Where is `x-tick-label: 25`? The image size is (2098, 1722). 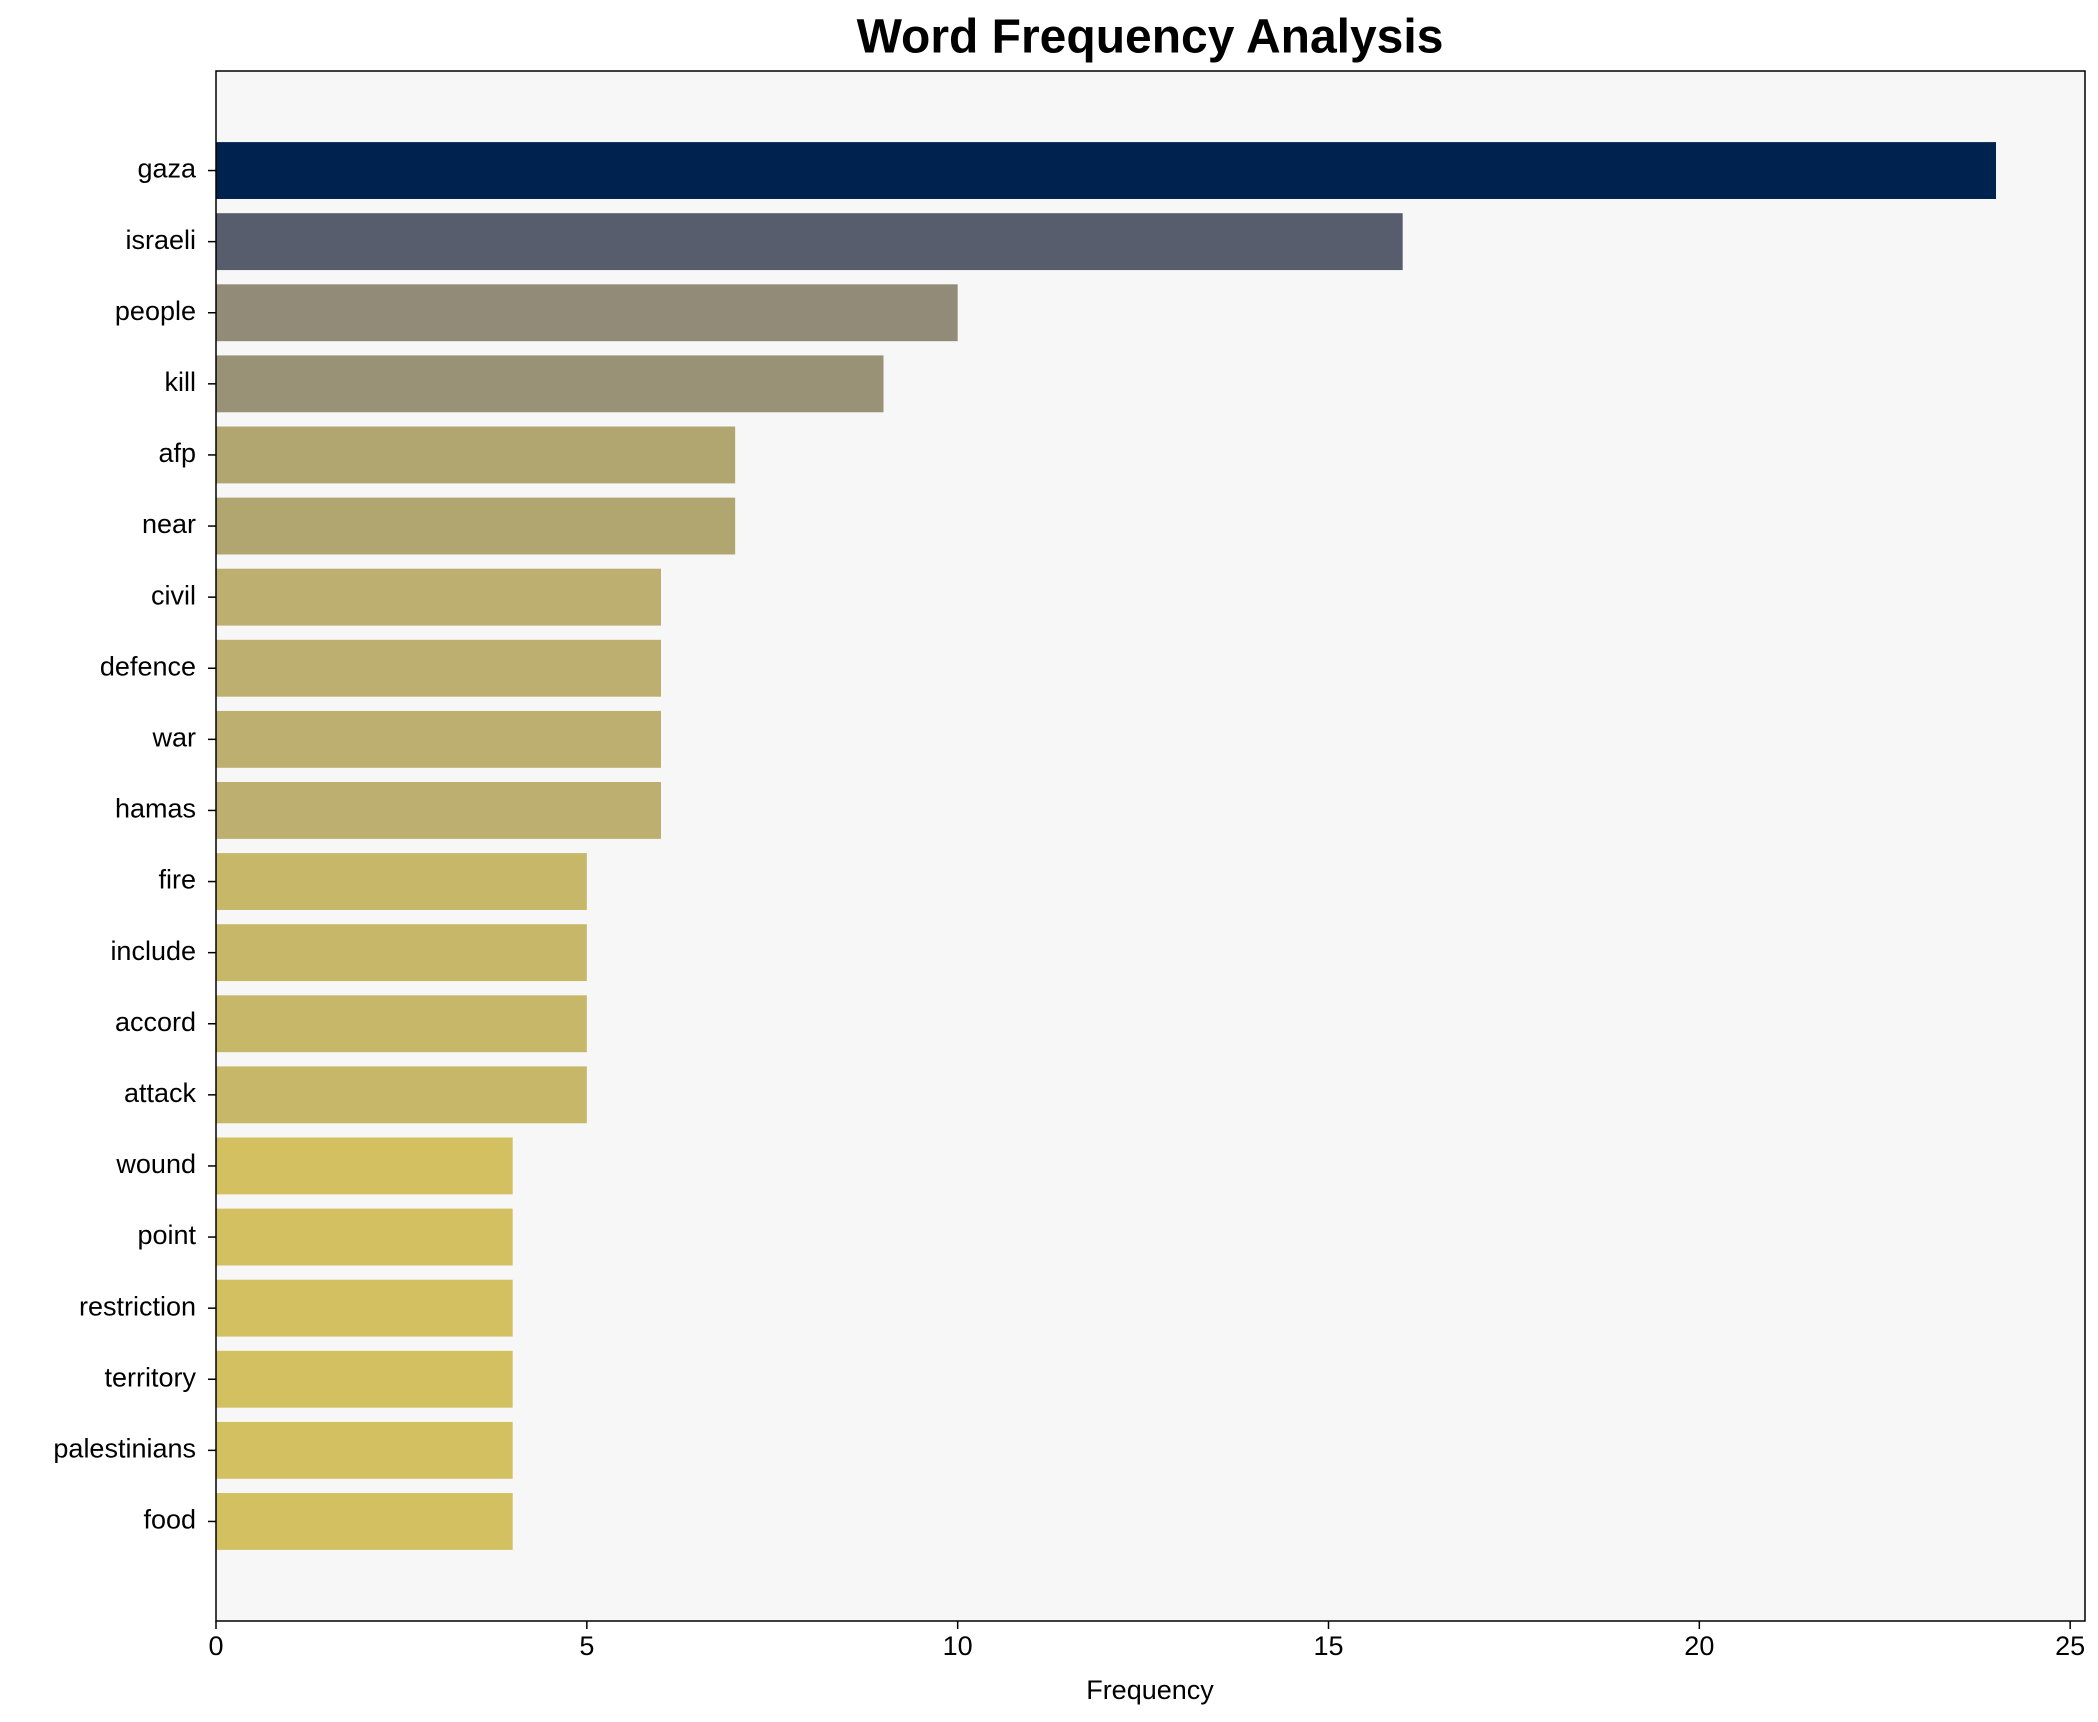
x-tick-label: 25 is located at coordinates (2070, 1646).